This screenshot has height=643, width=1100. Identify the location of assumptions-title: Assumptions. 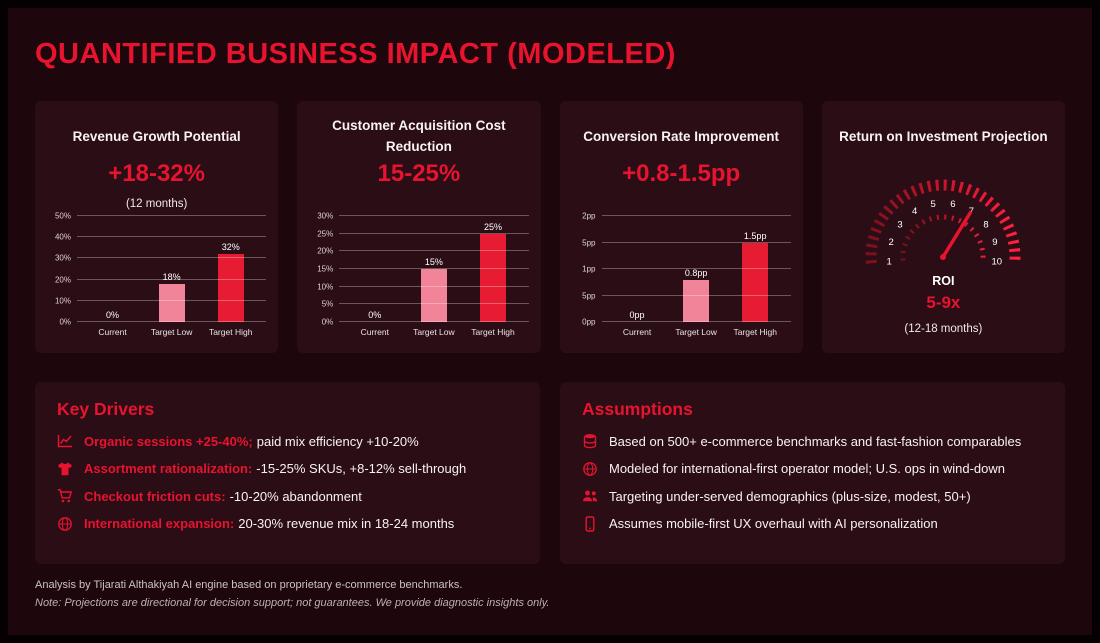
(637, 409).